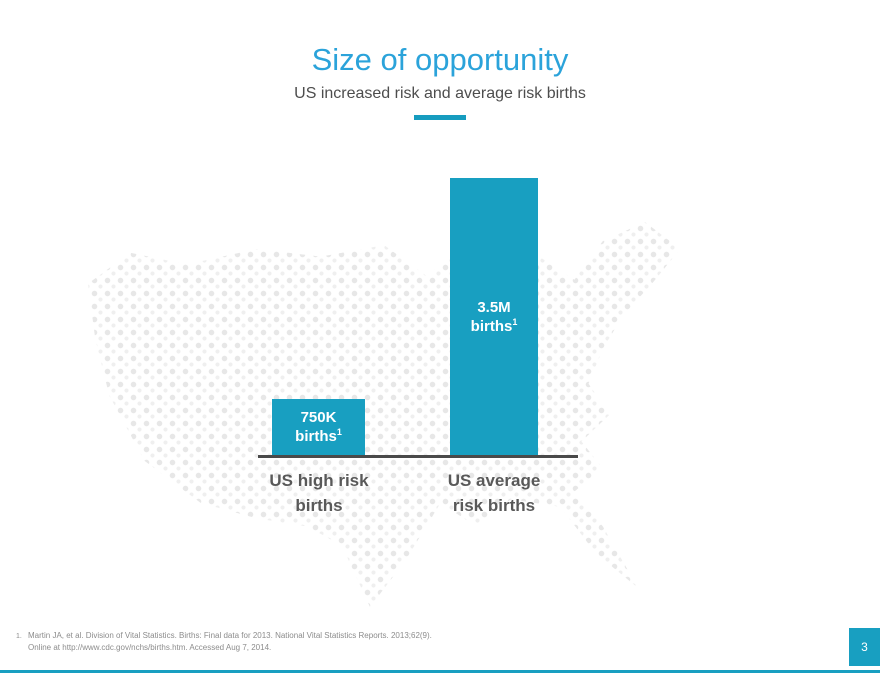  I want to click on bar-high-risk: 750K births1, so click(318, 427).